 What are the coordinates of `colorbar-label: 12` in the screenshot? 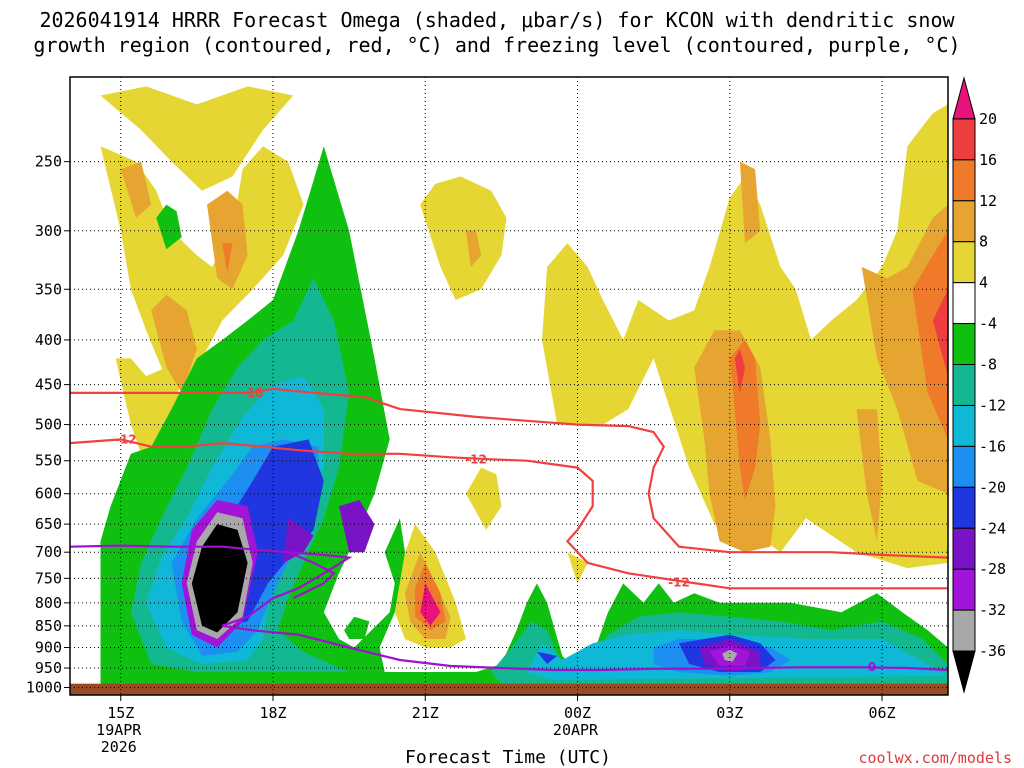 It's located at (988, 201).